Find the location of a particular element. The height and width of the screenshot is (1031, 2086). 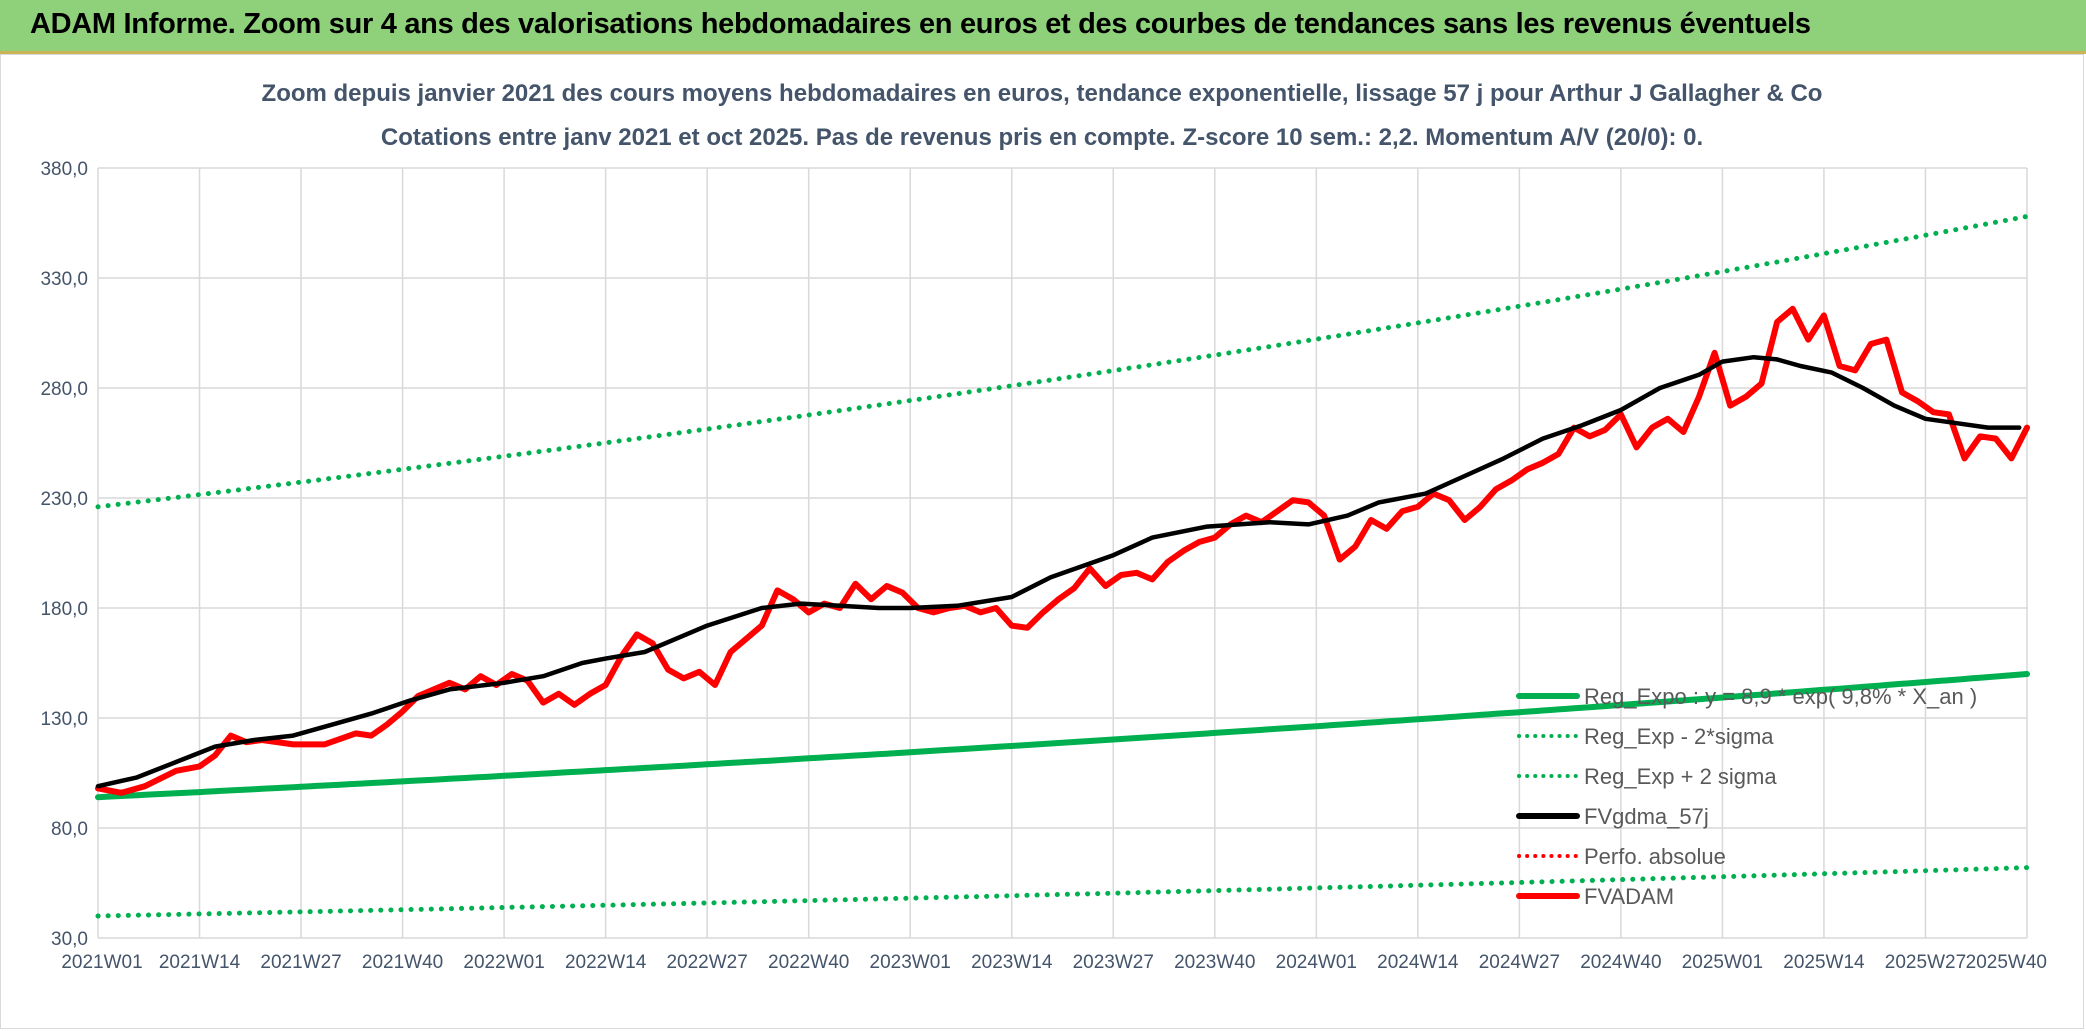

y-tick-label: 180,0 is located at coordinates (64, 609).